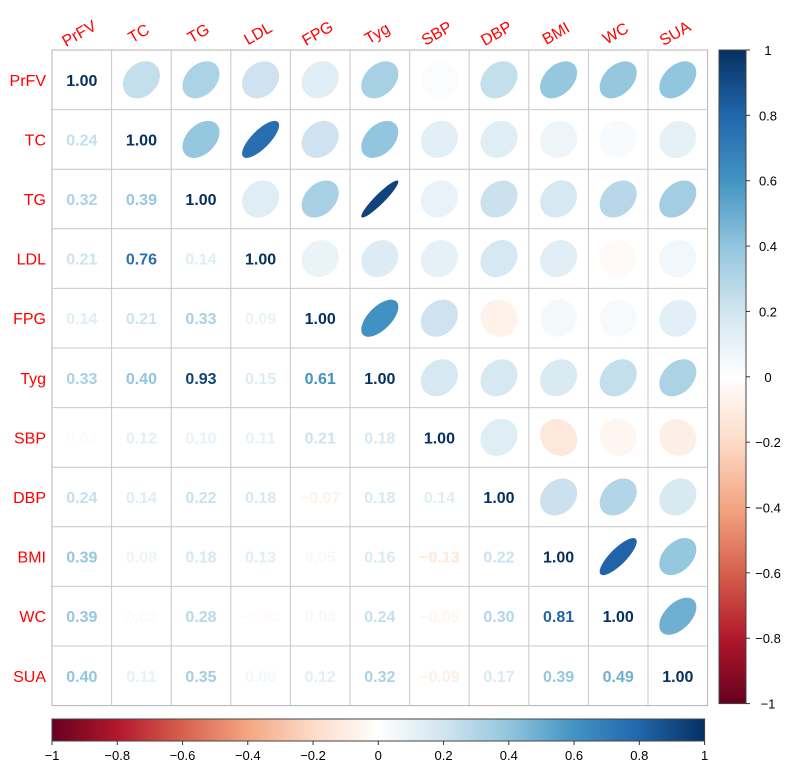 The image size is (787, 768). What do you see at coordinates (768, 573) in the screenshot?
I see `colorbar-tick-label: −0.6` at bounding box center [768, 573].